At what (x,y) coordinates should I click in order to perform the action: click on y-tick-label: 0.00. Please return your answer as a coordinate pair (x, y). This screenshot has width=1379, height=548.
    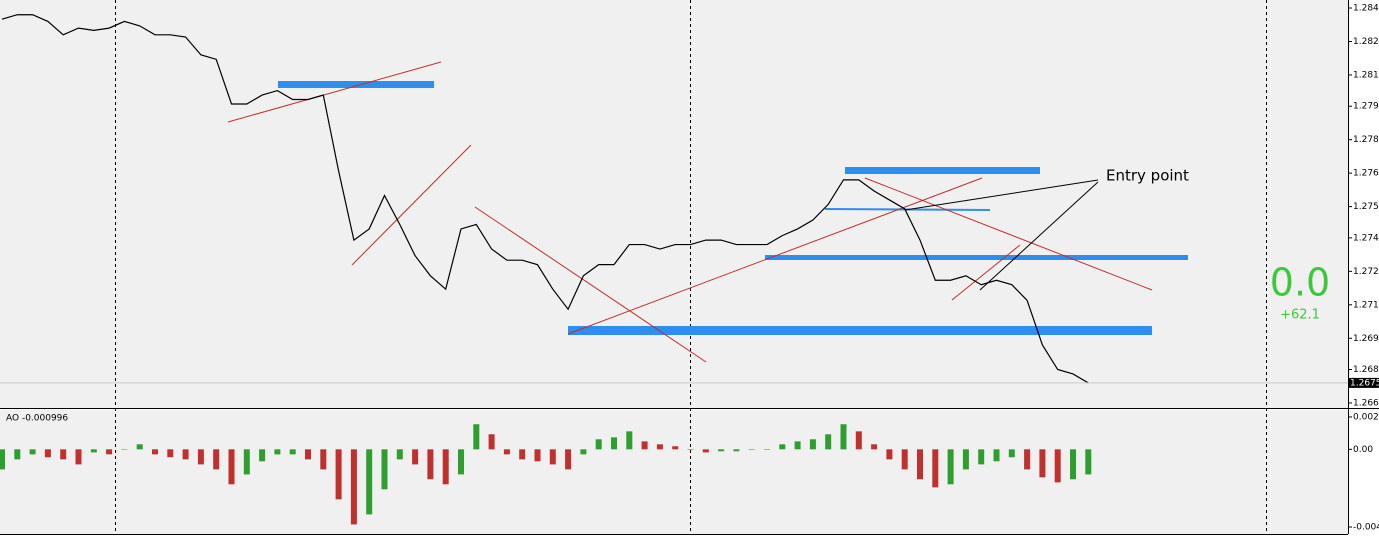
    Looking at the image, I should click on (1363, 450).